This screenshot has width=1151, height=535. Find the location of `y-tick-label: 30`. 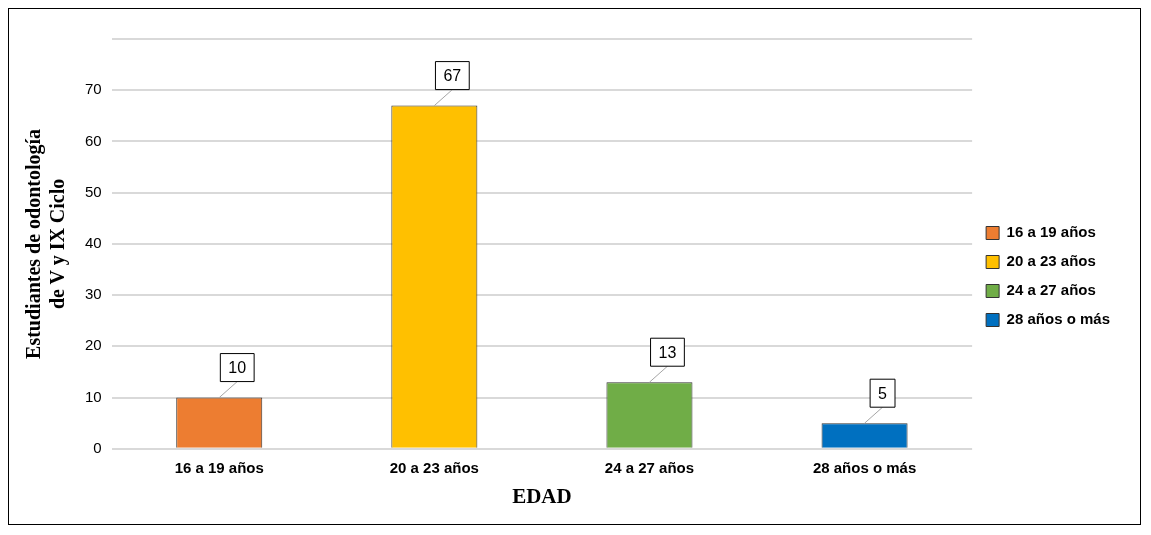

y-tick-label: 30 is located at coordinates (93, 294).